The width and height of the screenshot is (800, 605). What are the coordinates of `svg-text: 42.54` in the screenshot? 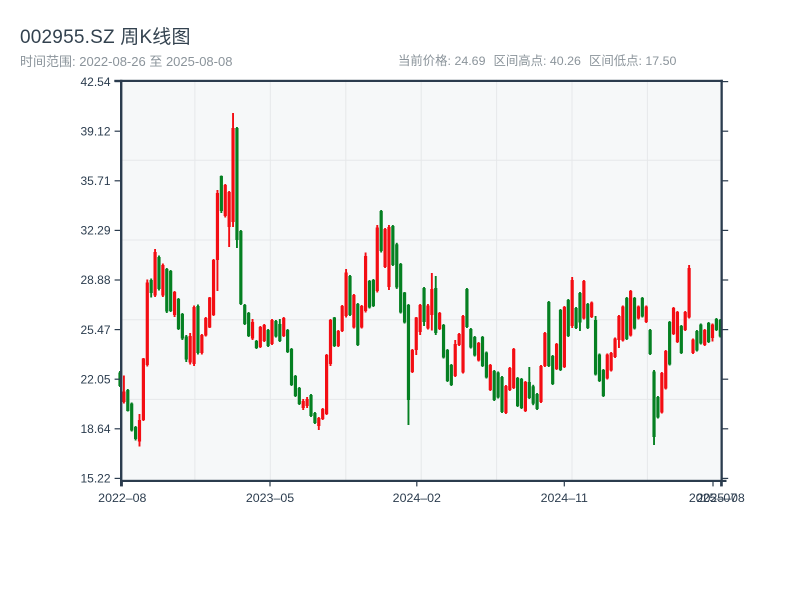 It's located at (95, 82).